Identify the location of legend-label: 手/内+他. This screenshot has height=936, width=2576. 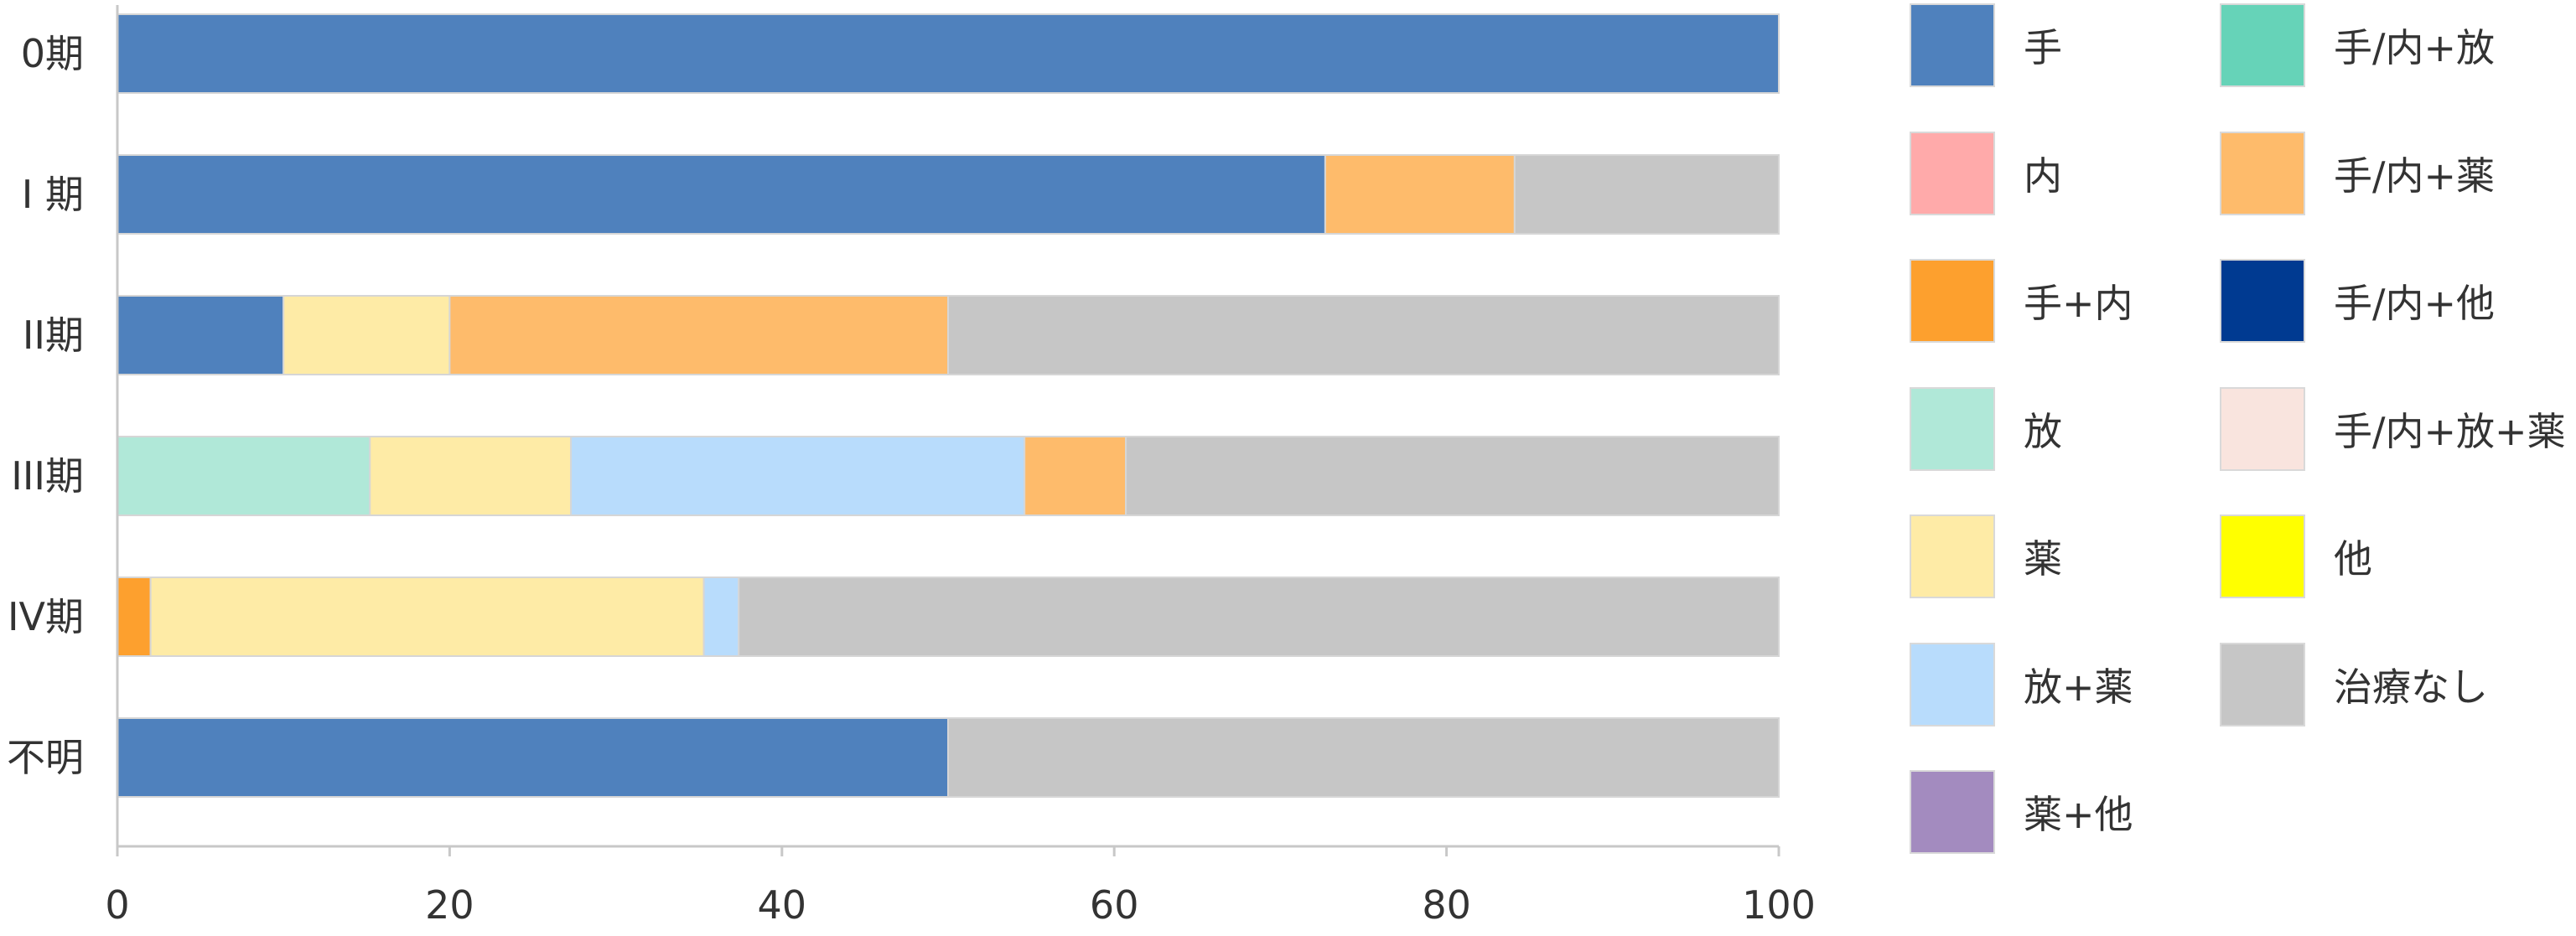
(2415, 303).